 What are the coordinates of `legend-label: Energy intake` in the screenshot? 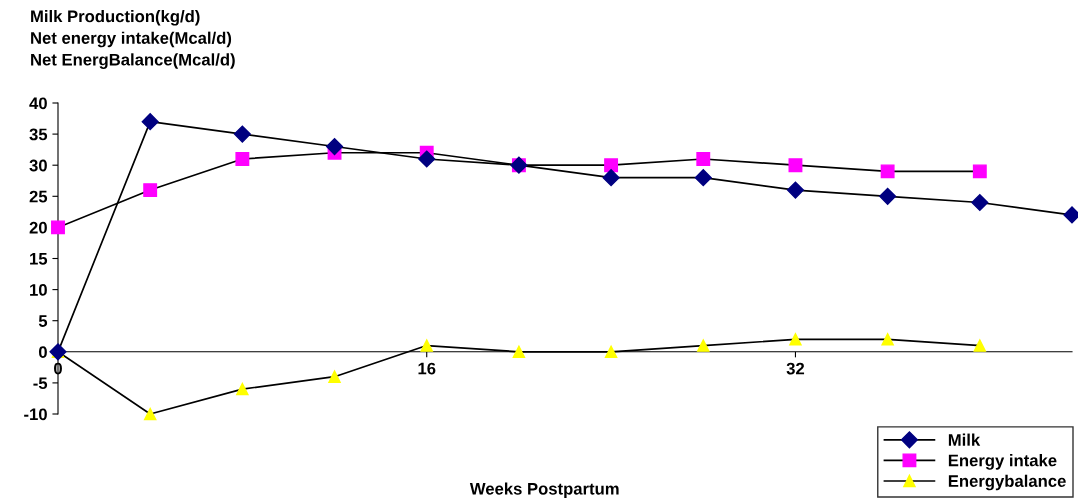 It's located at (1002, 462).